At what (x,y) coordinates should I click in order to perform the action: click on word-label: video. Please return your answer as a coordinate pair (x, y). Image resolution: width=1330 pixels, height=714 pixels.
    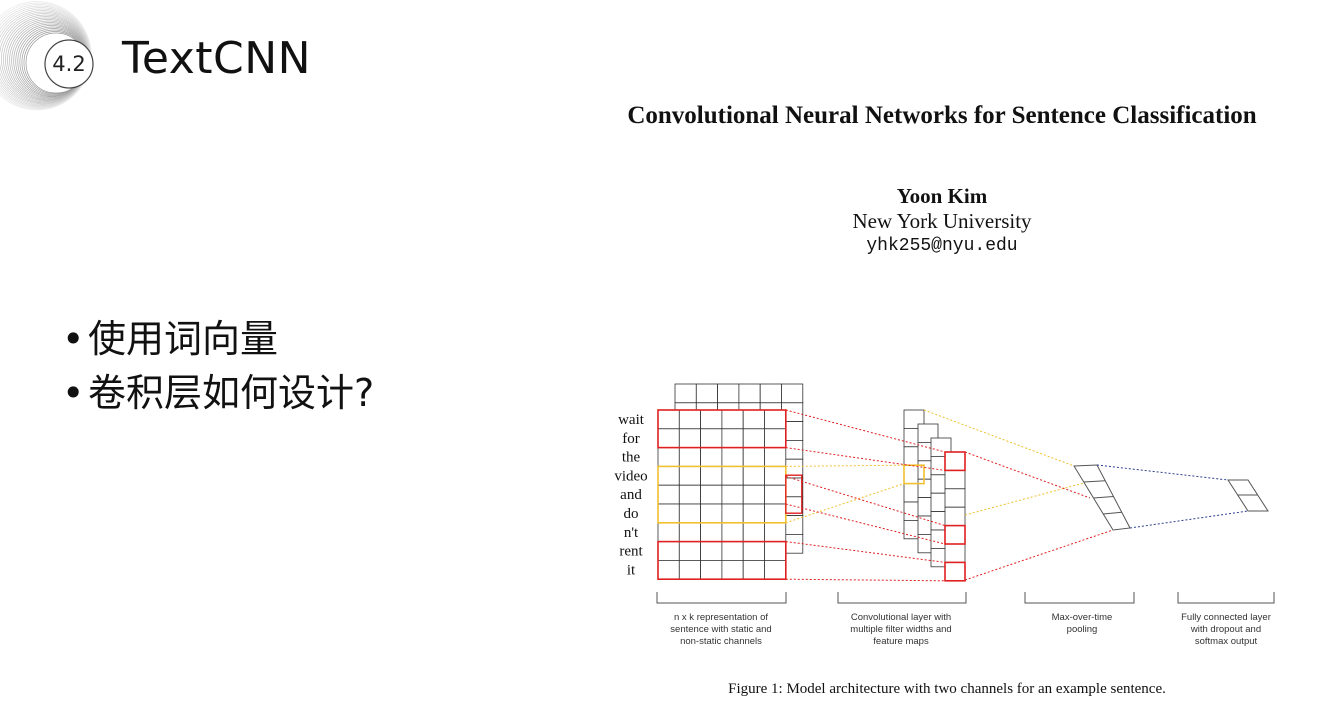
    Looking at the image, I should click on (630, 476).